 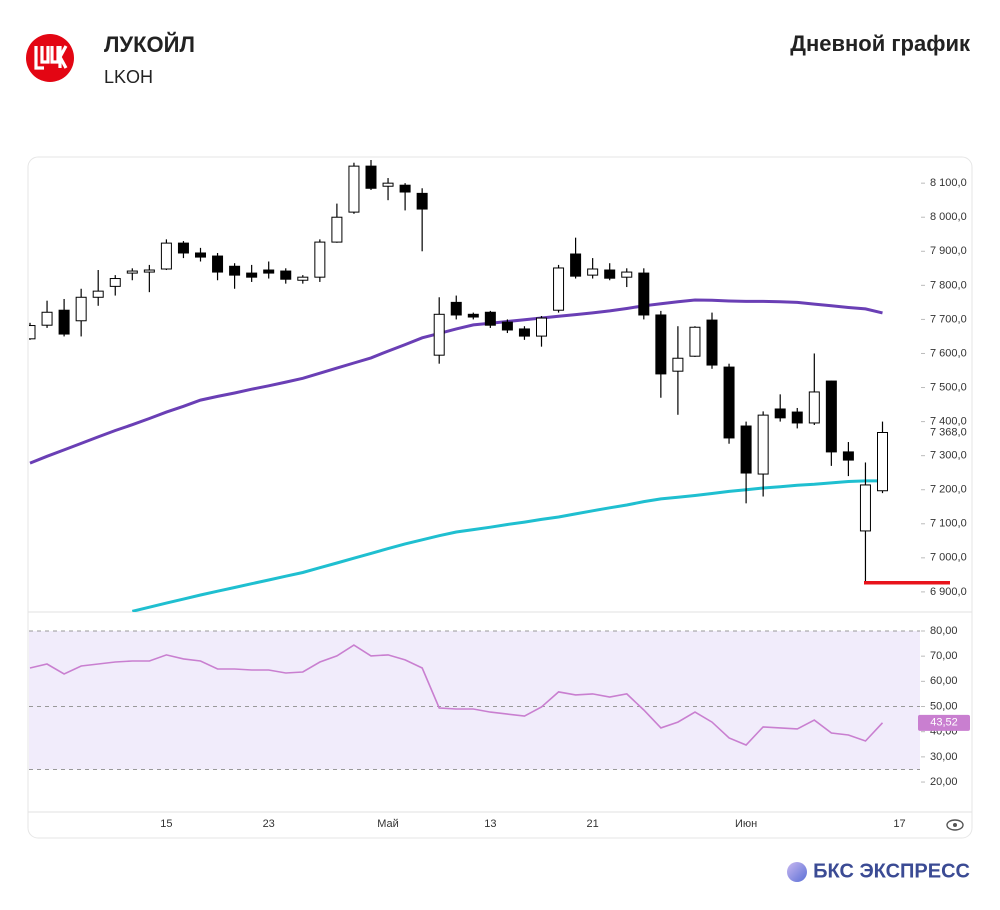 What do you see at coordinates (948, 456) in the screenshot?
I see `y-tick-label: 7 300,0` at bounding box center [948, 456].